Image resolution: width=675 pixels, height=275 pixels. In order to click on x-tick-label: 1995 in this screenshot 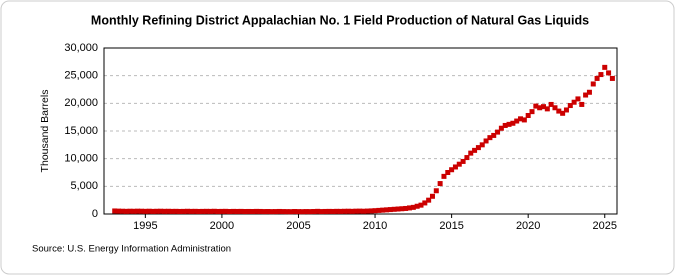, I will do `click(145, 226)`.